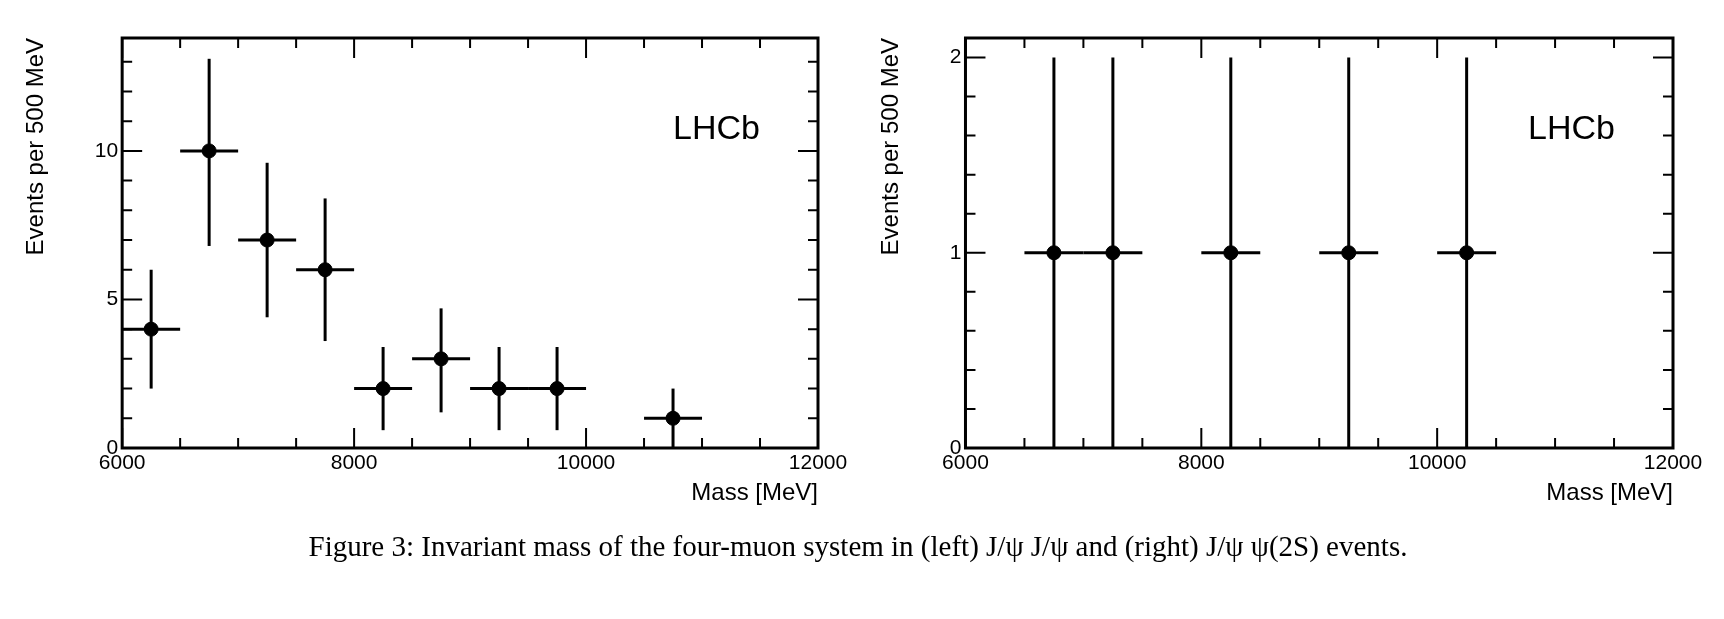  I want to click on y-tick-label: 1, so click(955, 251).